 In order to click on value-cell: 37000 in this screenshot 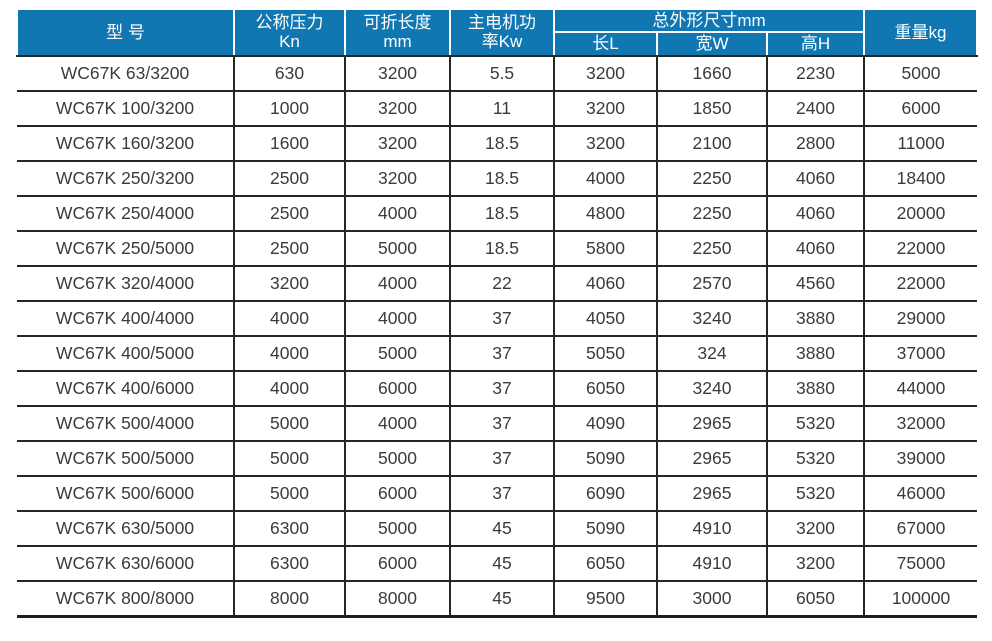, I will do `click(920, 353)`.